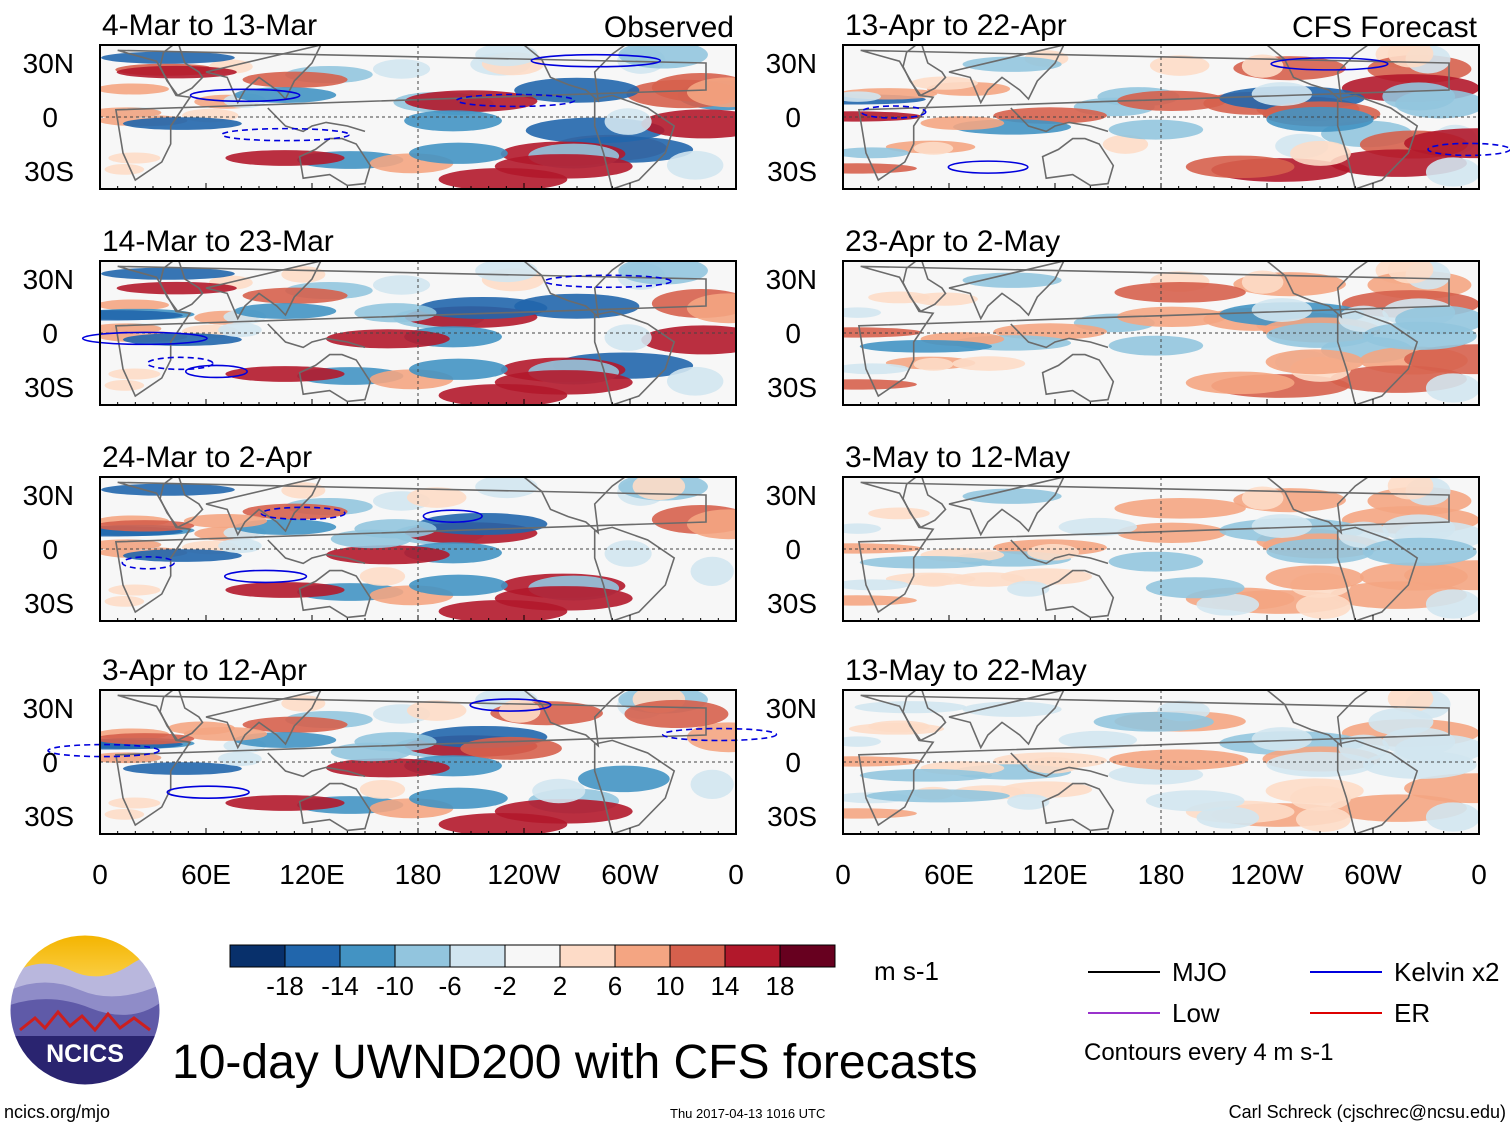 The width and height of the screenshot is (1510, 1127). Describe the element at coordinates (966, 670) in the screenshot. I see `panel-date-label: 13-May to 22-May` at that location.